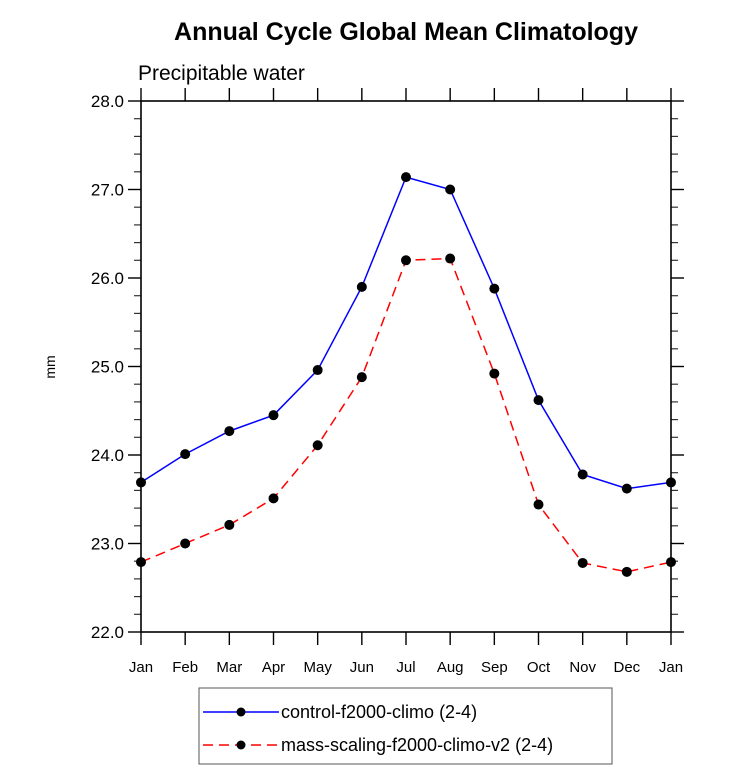 The height and width of the screenshot is (770, 732). I want to click on y-tick-labels: 22.0 23.0 24.0 25.0 26.0 27.0 28.0, so click(107, 367).